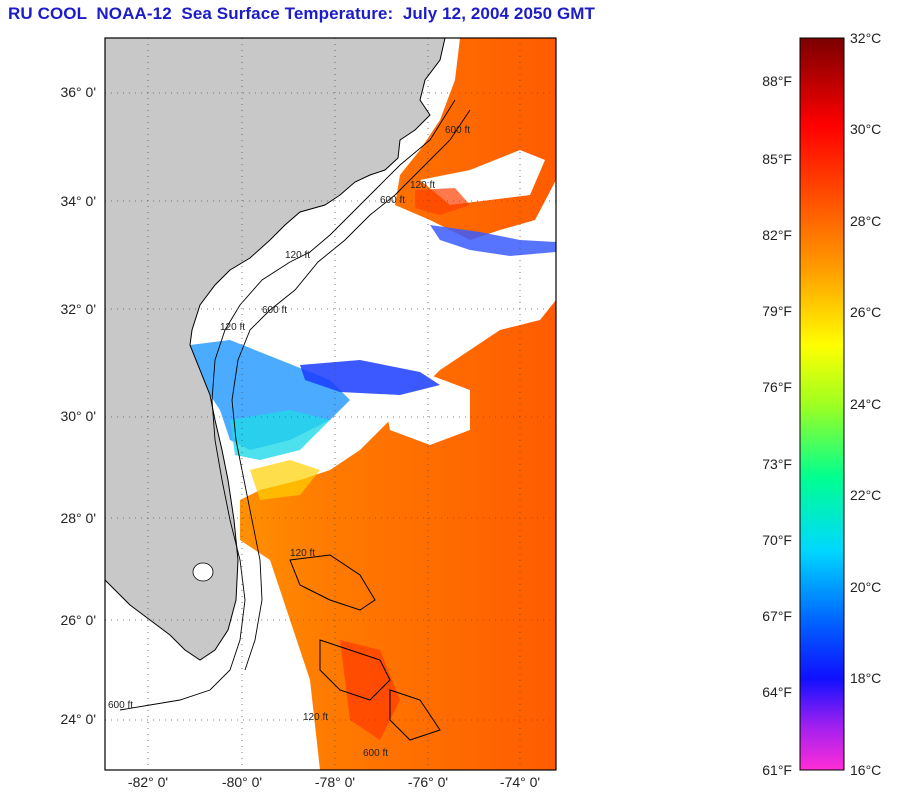  Describe the element at coordinates (148, 782) in the screenshot. I see `lon-label: -82° 0'` at that location.